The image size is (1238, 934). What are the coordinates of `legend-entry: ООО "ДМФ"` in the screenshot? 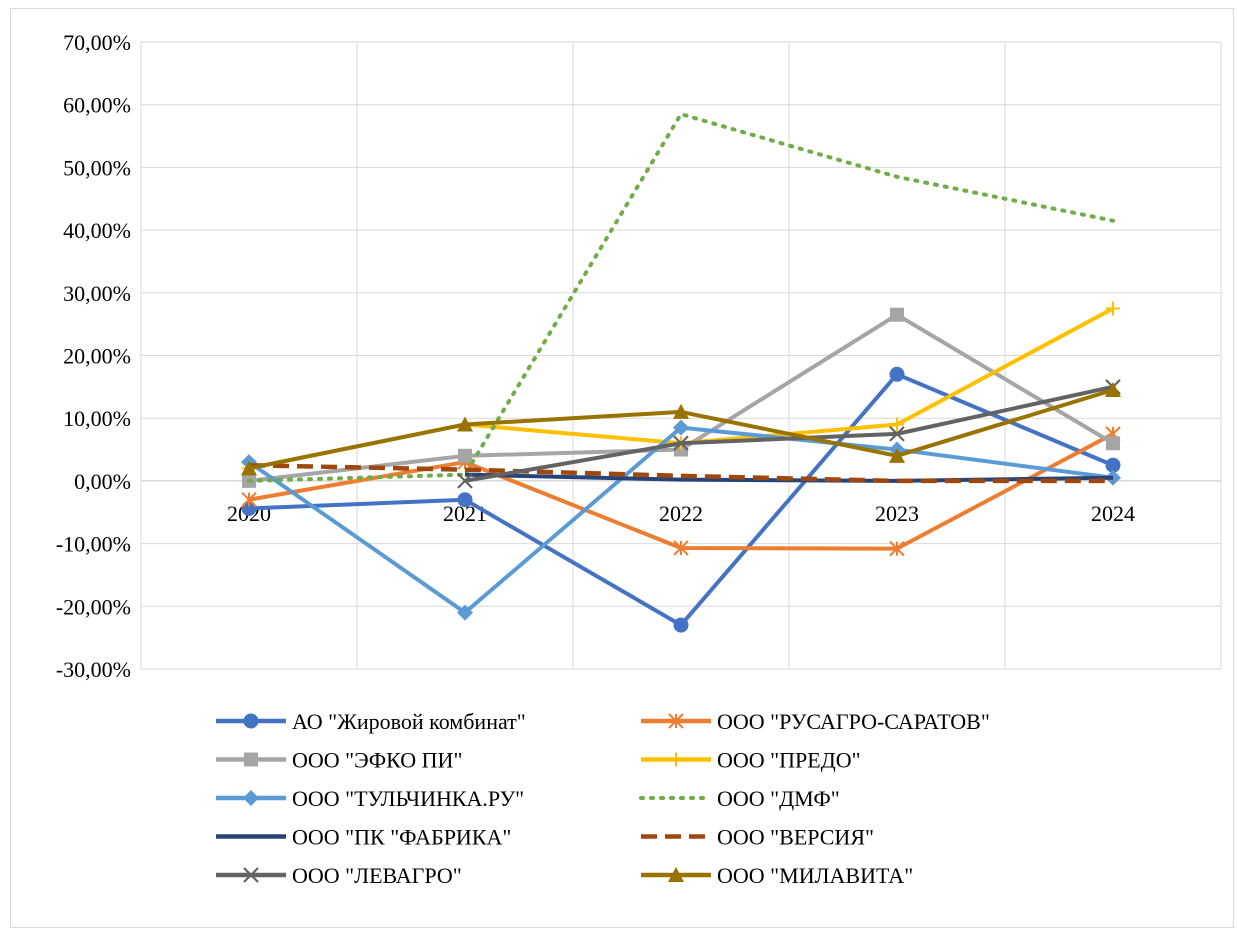 It's located at (739, 798).